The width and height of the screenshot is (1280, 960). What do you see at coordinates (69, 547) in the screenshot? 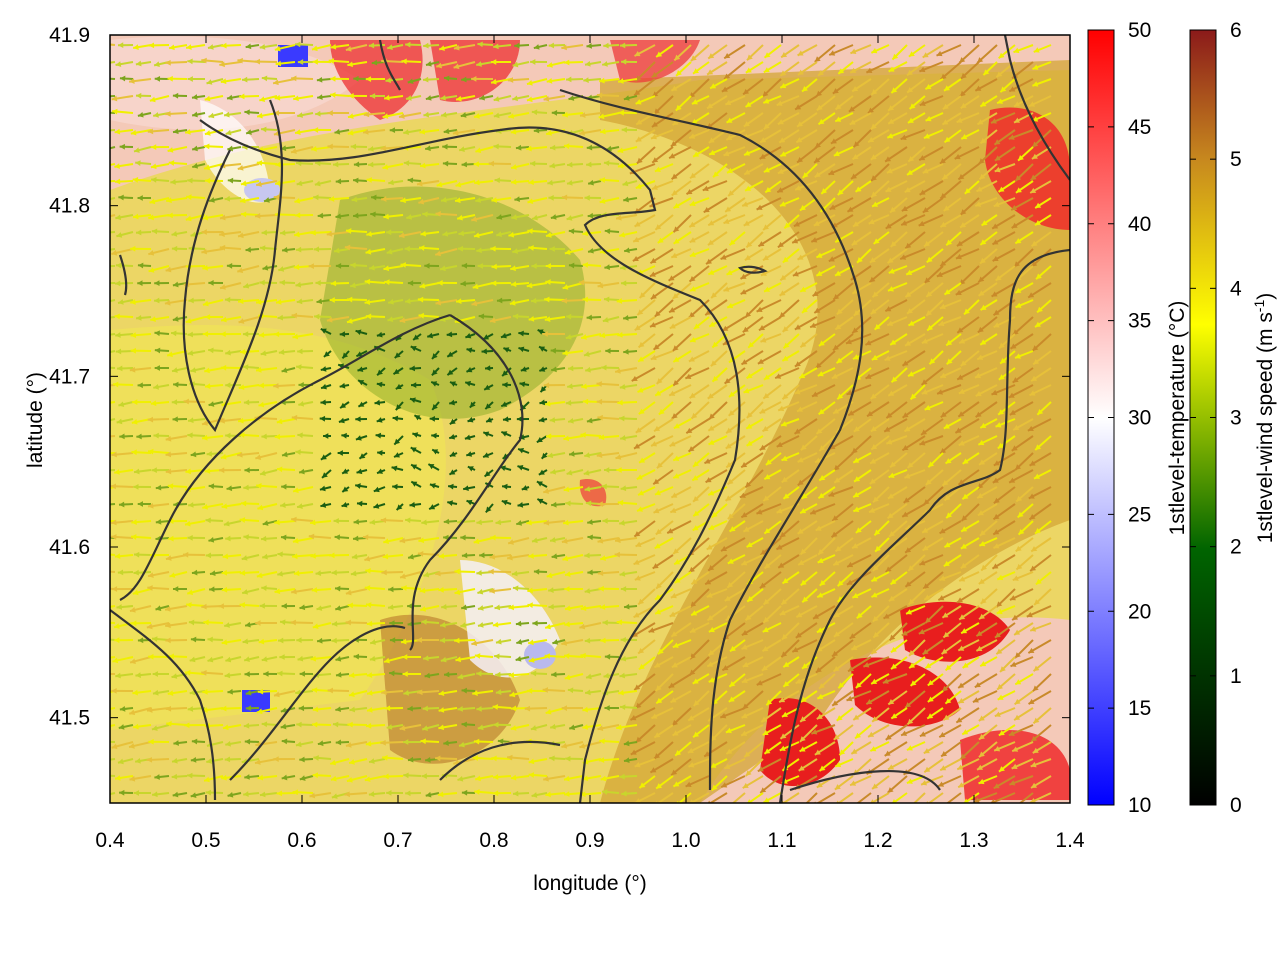
I see `y-tick-label: 41.6` at bounding box center [69, 547].